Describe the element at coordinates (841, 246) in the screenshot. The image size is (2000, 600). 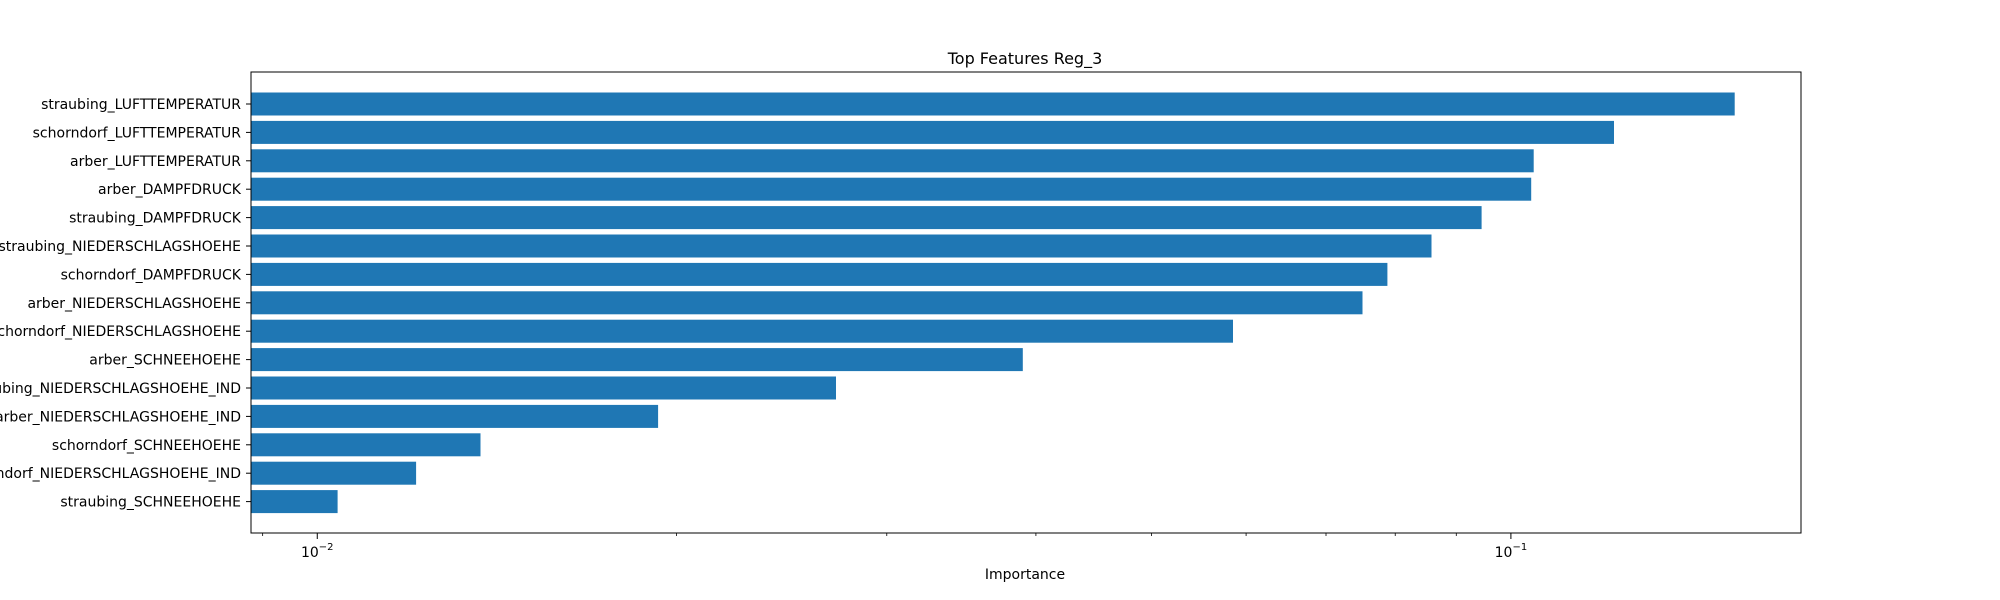
I see `bar-straubing_NIEDERSCHLAGSHOEHE` at that location.